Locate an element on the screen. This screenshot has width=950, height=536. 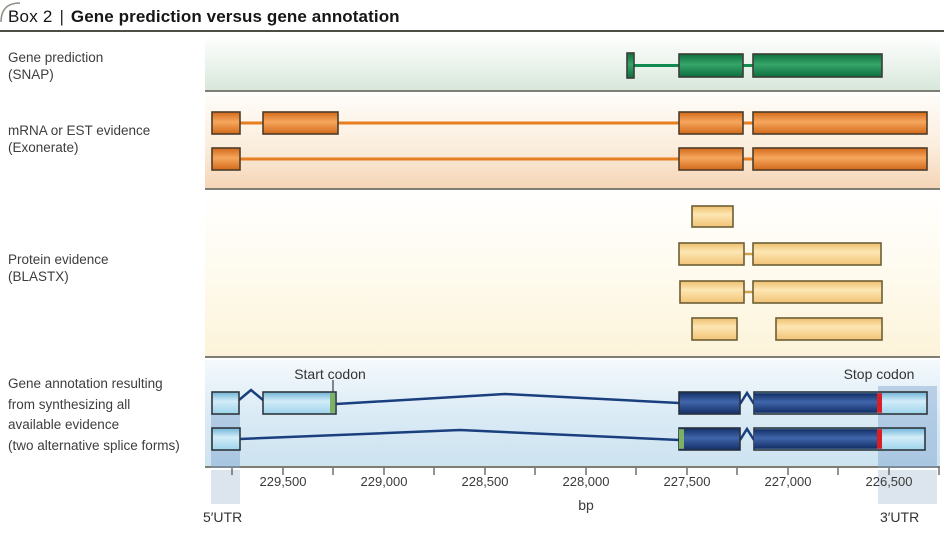
panel-est is located at coordinates (572, 142).